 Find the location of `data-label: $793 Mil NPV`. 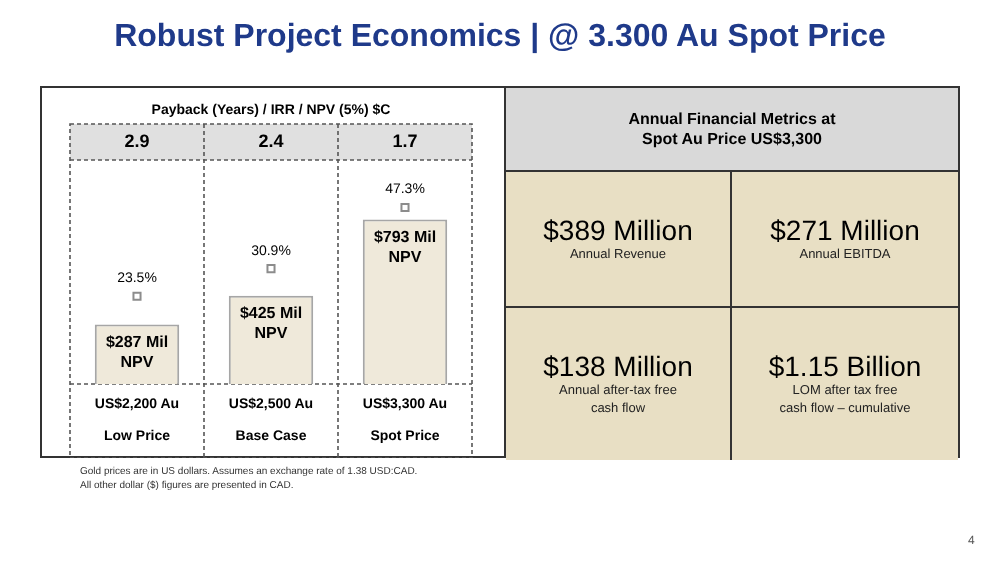

data-label: $793 Mil NPV is located at coordinates (405, 246).